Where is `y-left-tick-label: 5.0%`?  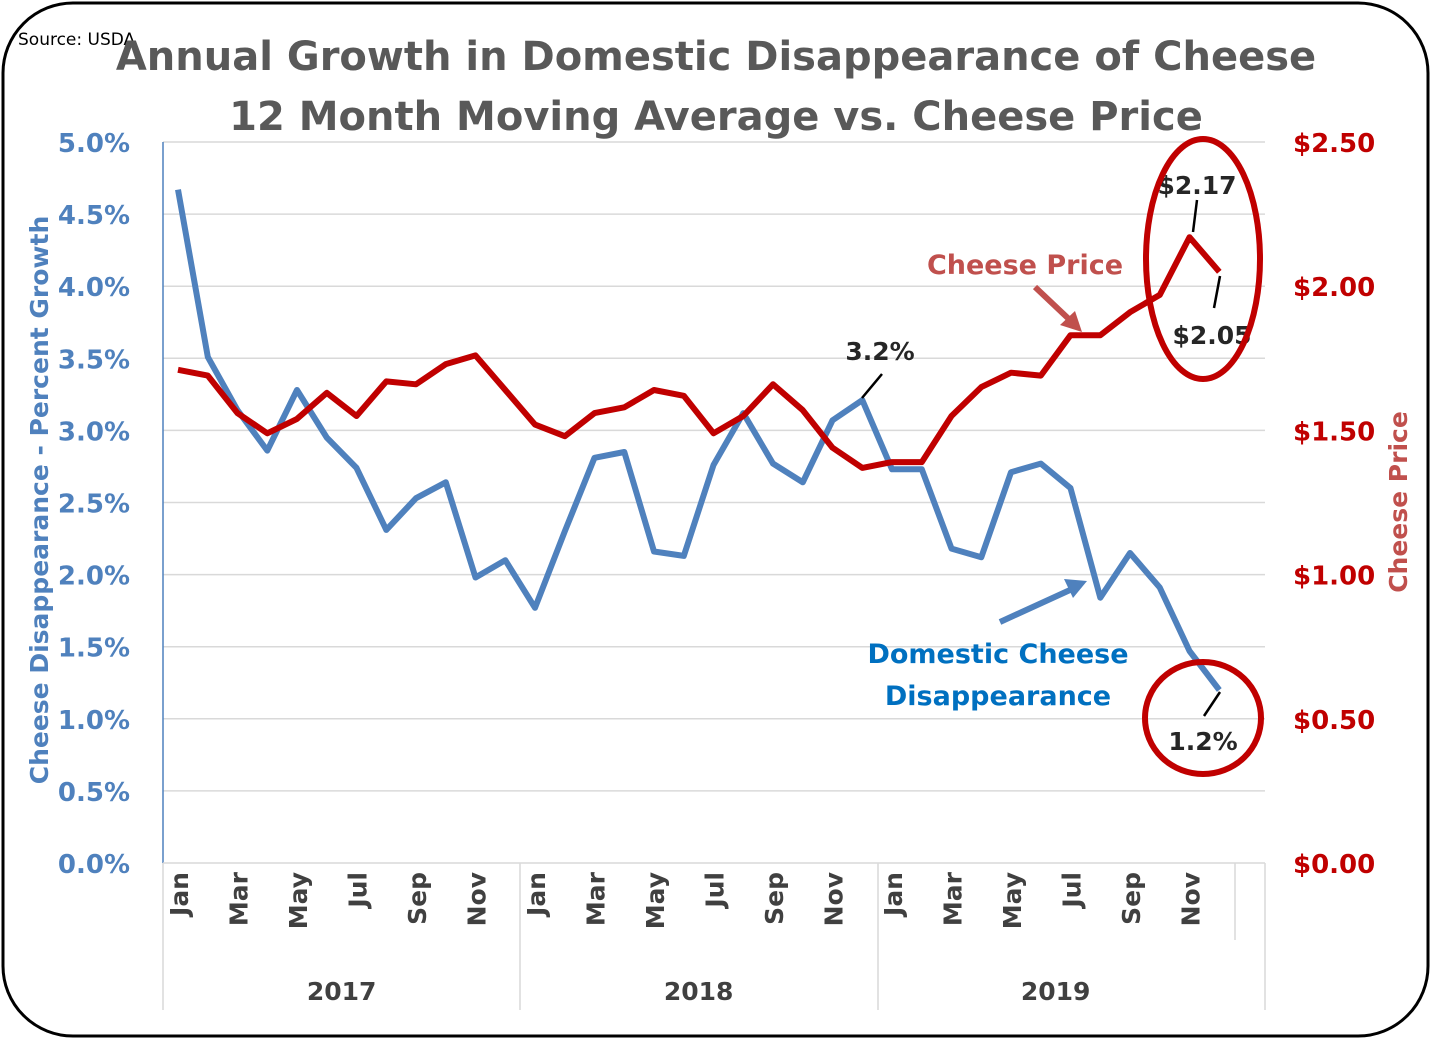 y-left-tick-label: 5.0% is located at coordinates (94, 144).